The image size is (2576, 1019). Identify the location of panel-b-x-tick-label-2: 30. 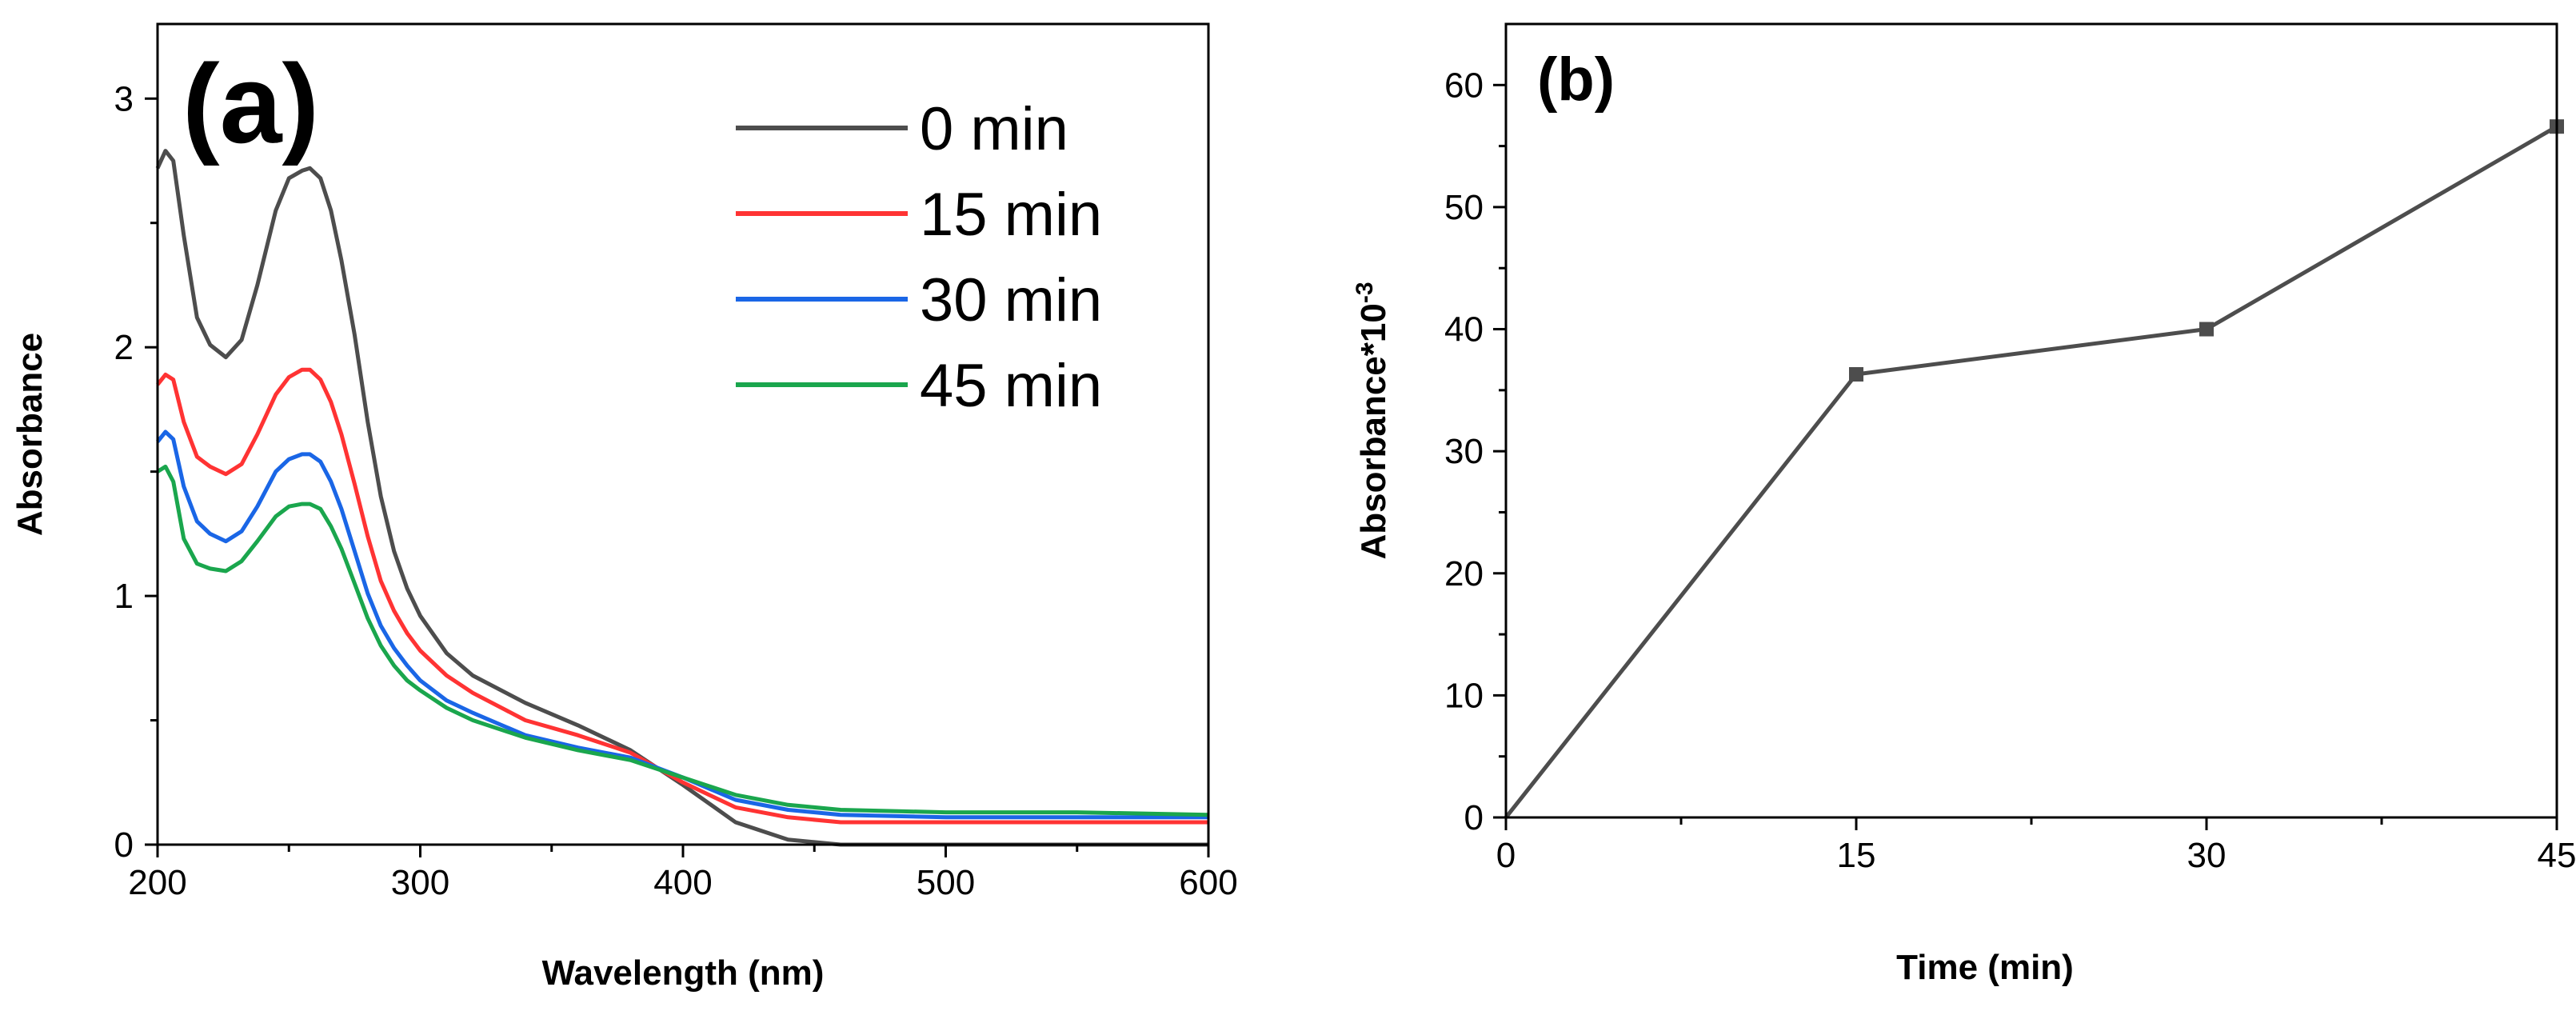
(2207, 855).